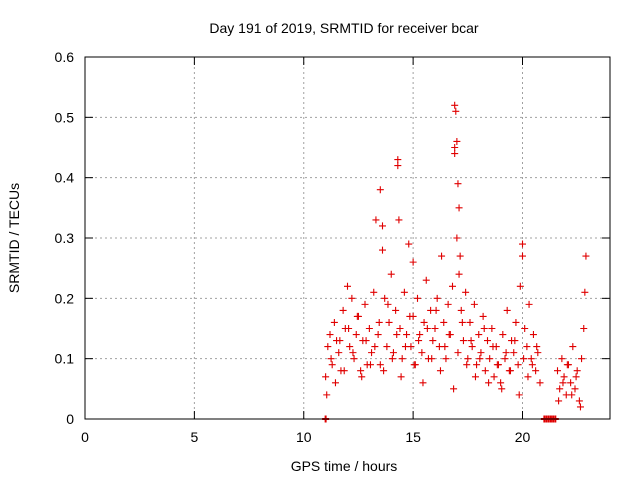  I want to click on x-tick-label: 5, so click(194, 437).